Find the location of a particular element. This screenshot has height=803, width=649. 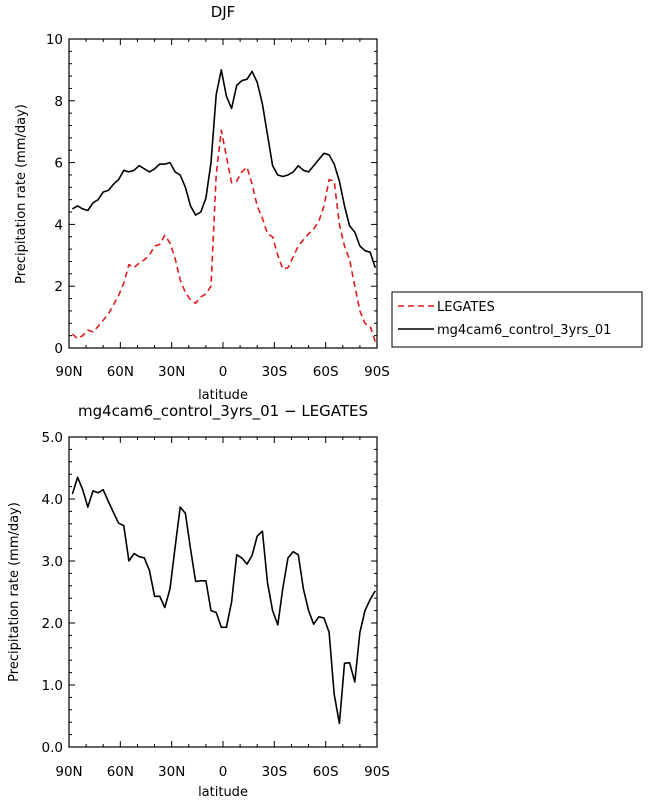

top-chart-ylabel: Precipitation rate (mm/day) is located at coordinates (21, 194).